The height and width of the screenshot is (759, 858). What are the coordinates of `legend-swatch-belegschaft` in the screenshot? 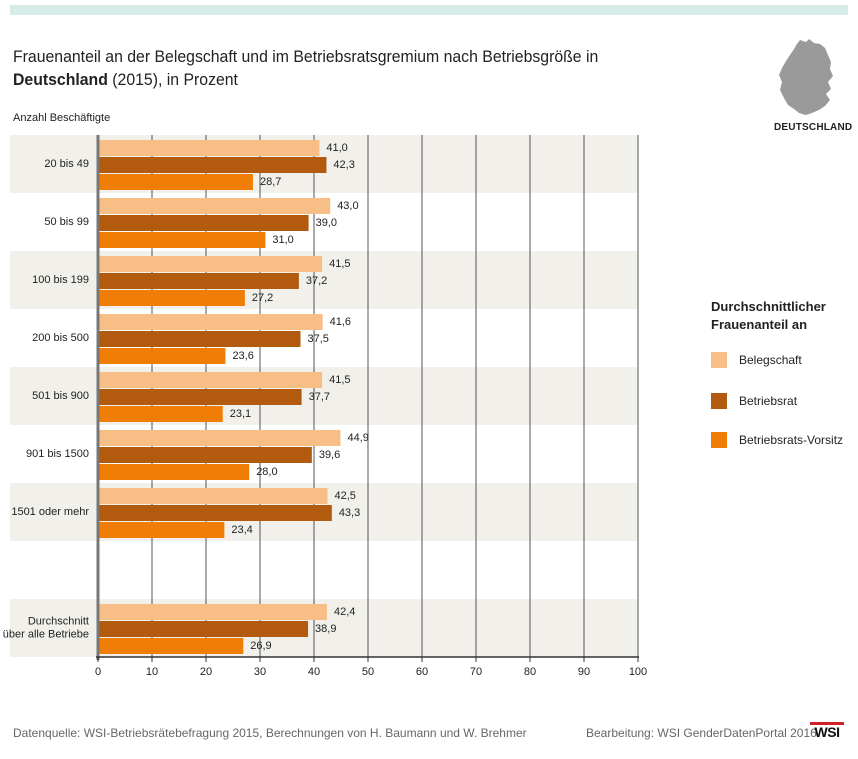 It's located at (719, 360).